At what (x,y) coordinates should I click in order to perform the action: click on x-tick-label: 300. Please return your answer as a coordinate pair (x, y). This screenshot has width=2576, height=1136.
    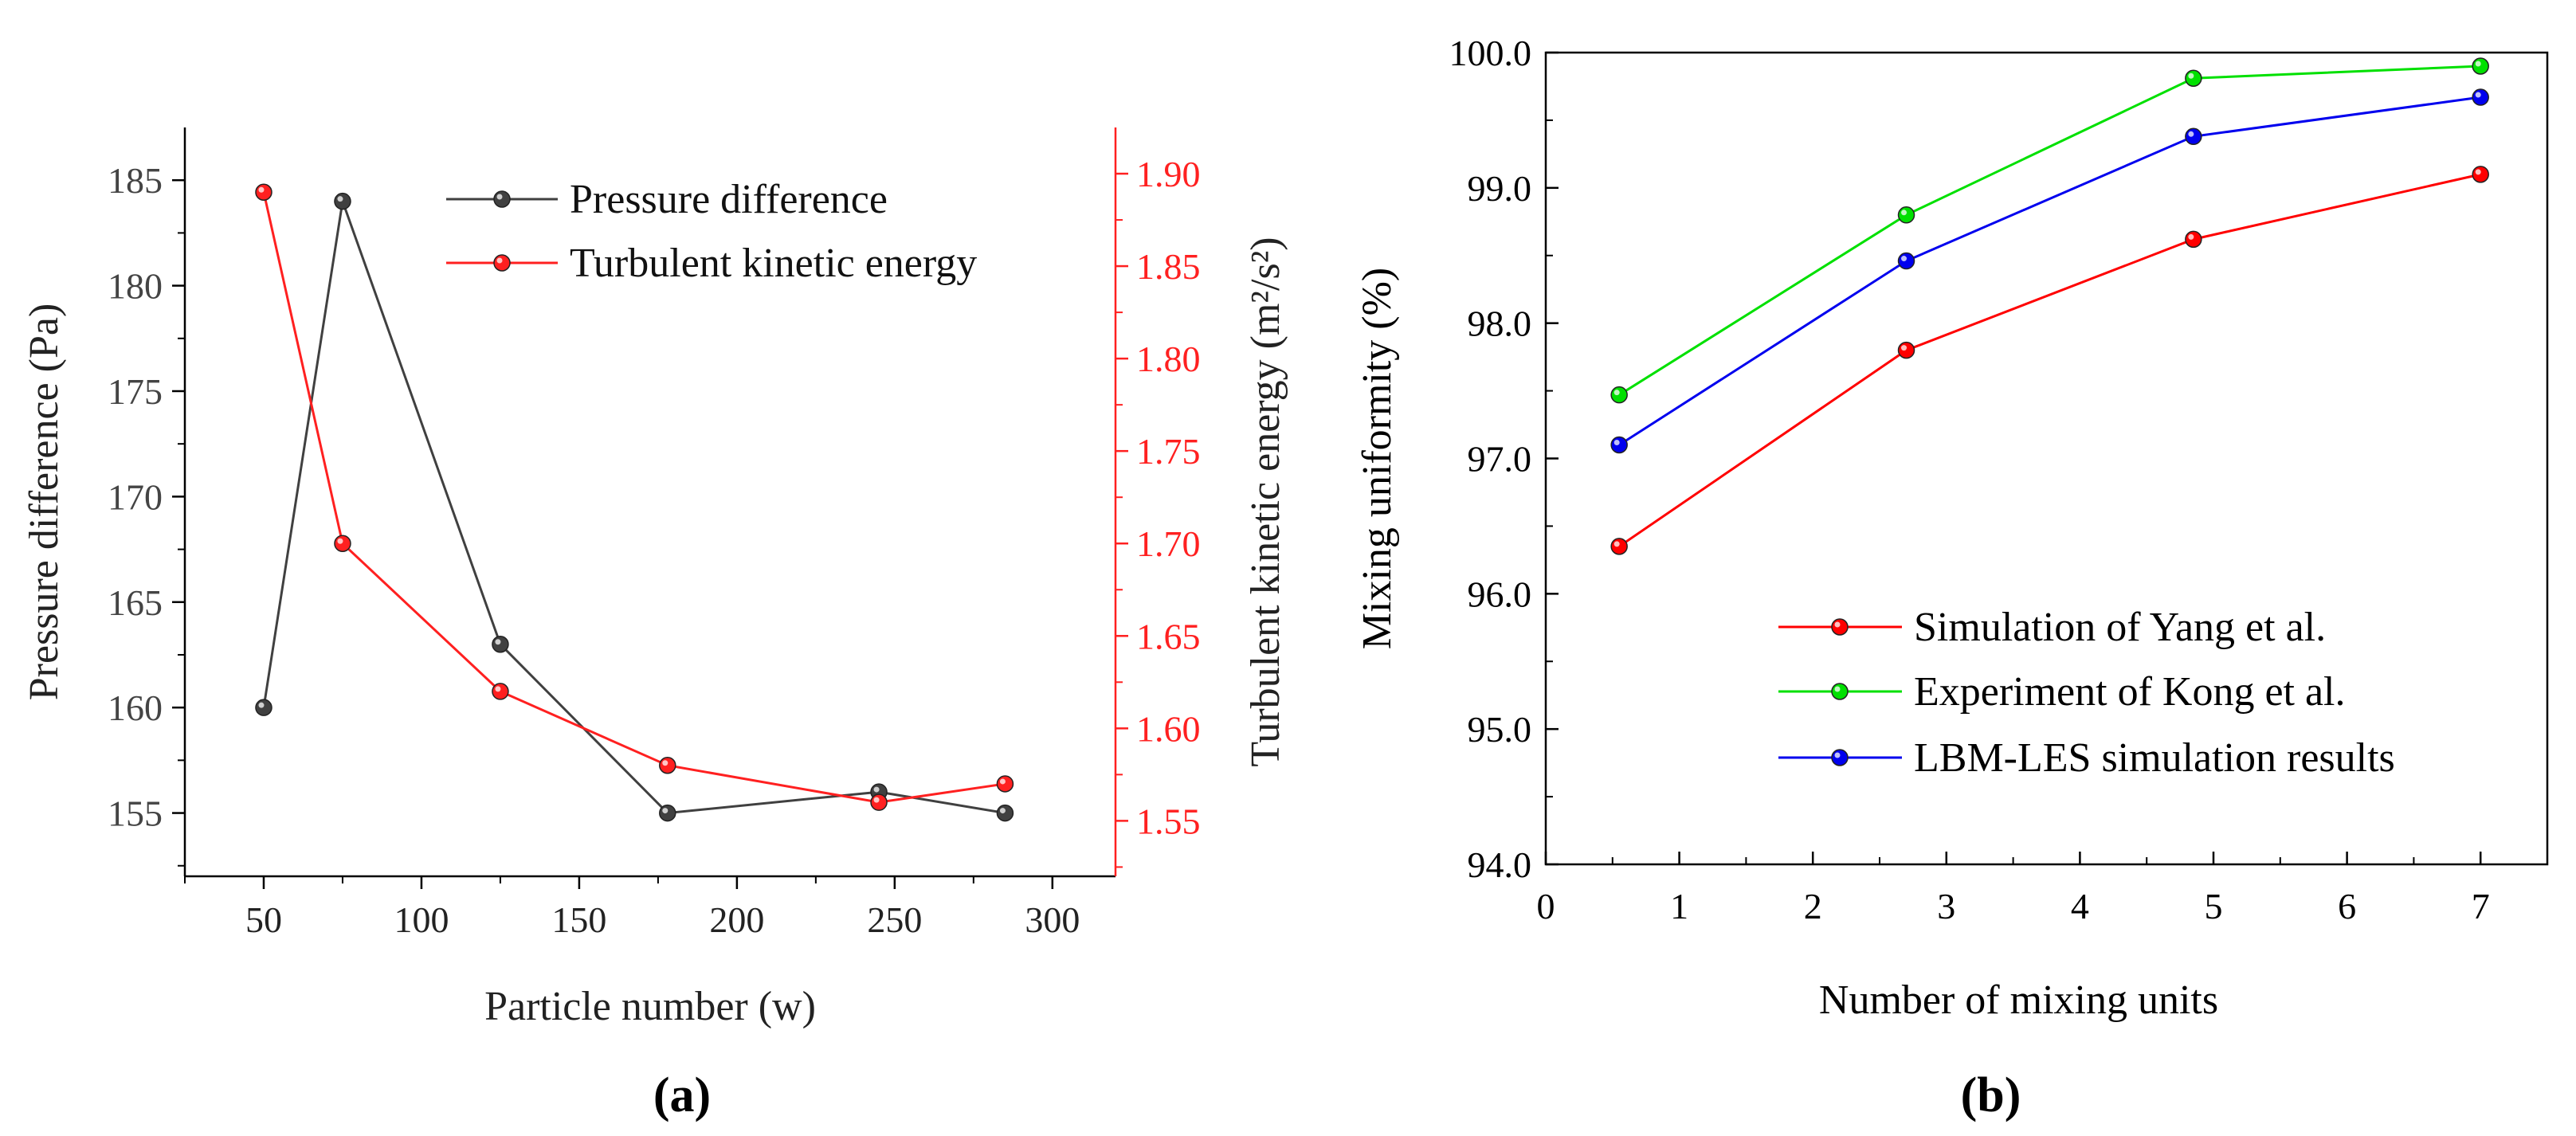
    Looking at the image, I should click on (1052, 919).